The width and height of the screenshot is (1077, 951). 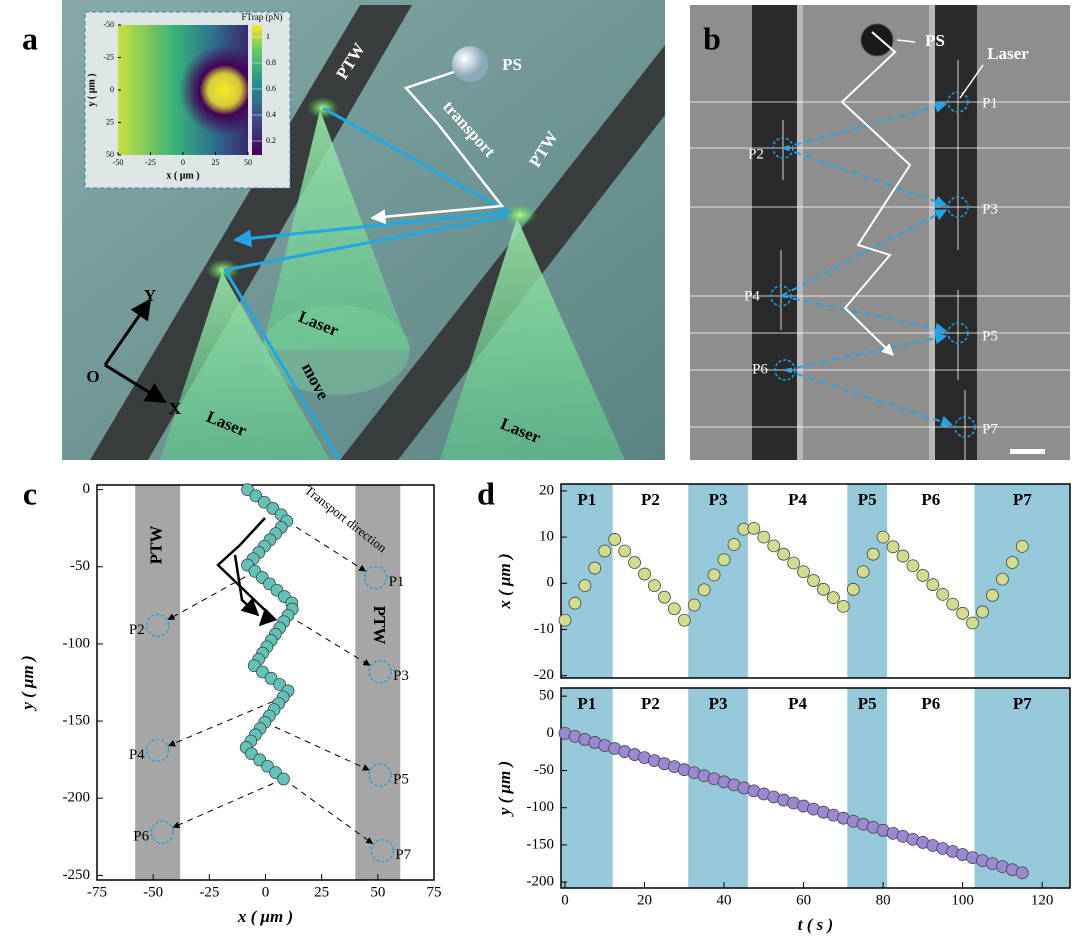 I want to click on inset-y-tick: 0, so click(x=112, y=89).